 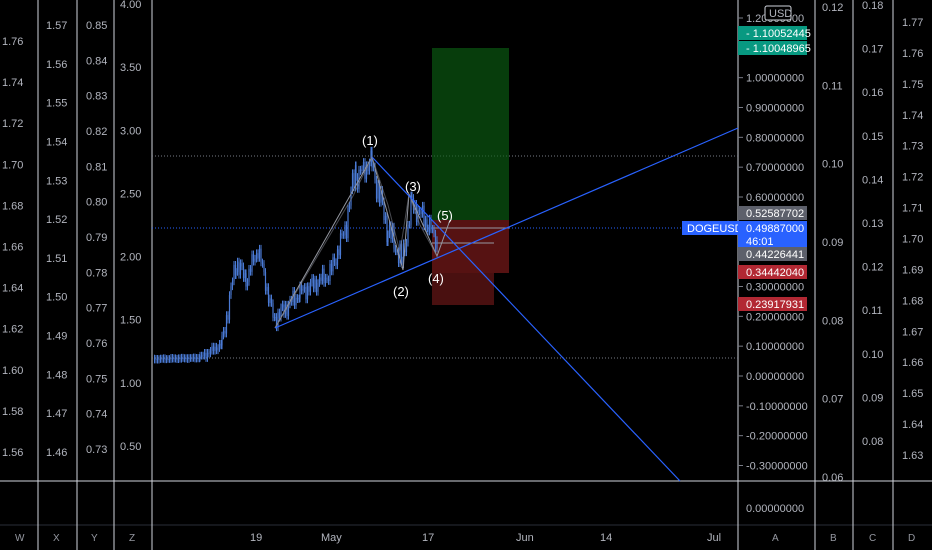 What do you see at coordinates (96, 379) in the screenshot?
I see `left-scale-label: 0.75` at bounding box center [96, 379].